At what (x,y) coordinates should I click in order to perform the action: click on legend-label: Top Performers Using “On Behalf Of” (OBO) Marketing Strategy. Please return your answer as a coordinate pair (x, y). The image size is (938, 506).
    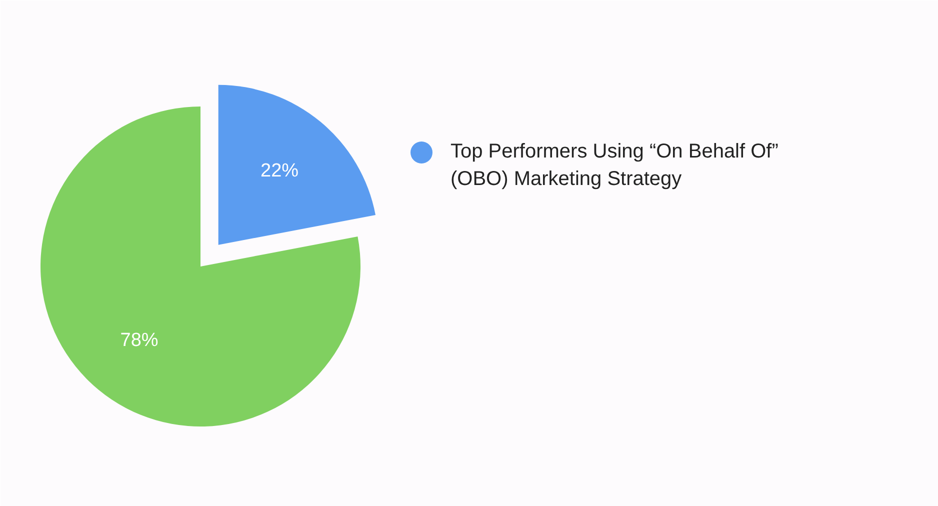
    Looking at the image, I should click on (614, 165).